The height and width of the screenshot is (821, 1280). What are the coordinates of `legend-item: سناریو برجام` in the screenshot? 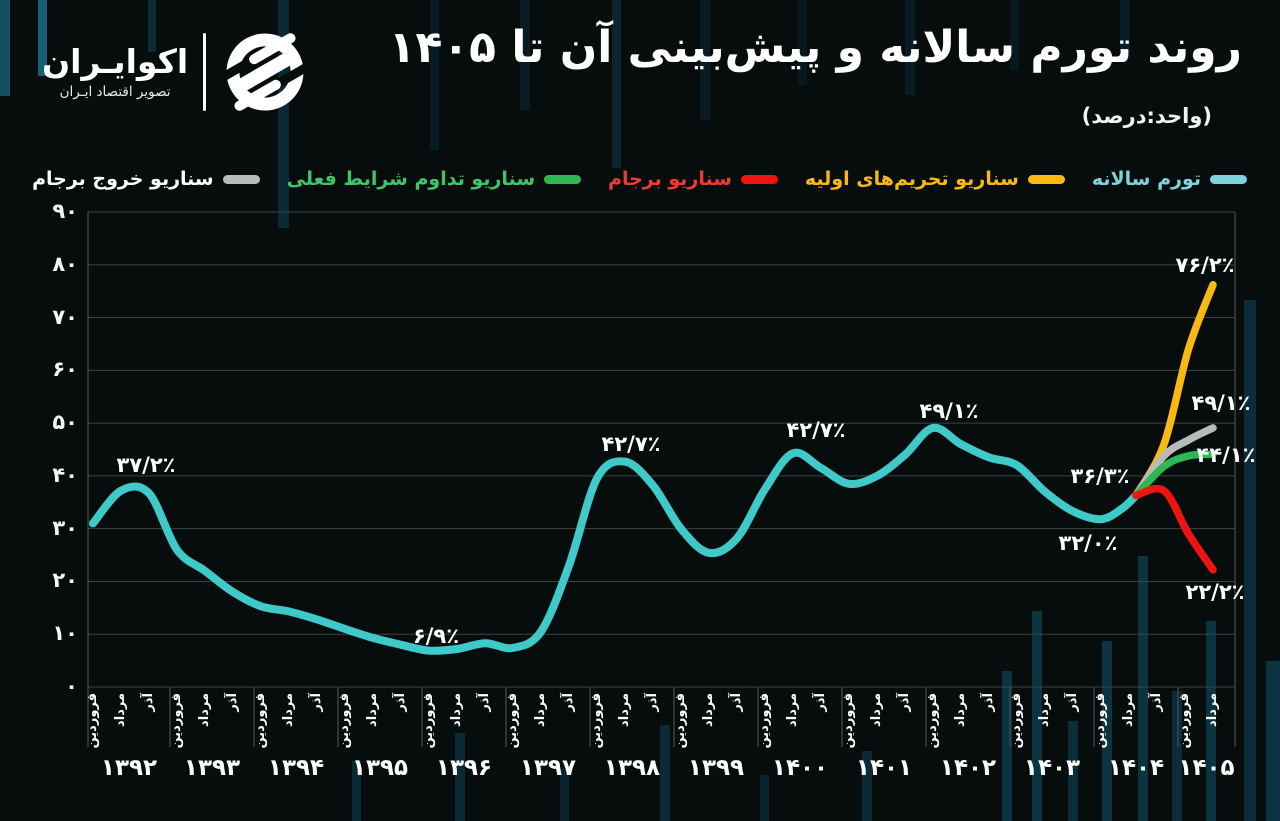 It's located at (693, 179).